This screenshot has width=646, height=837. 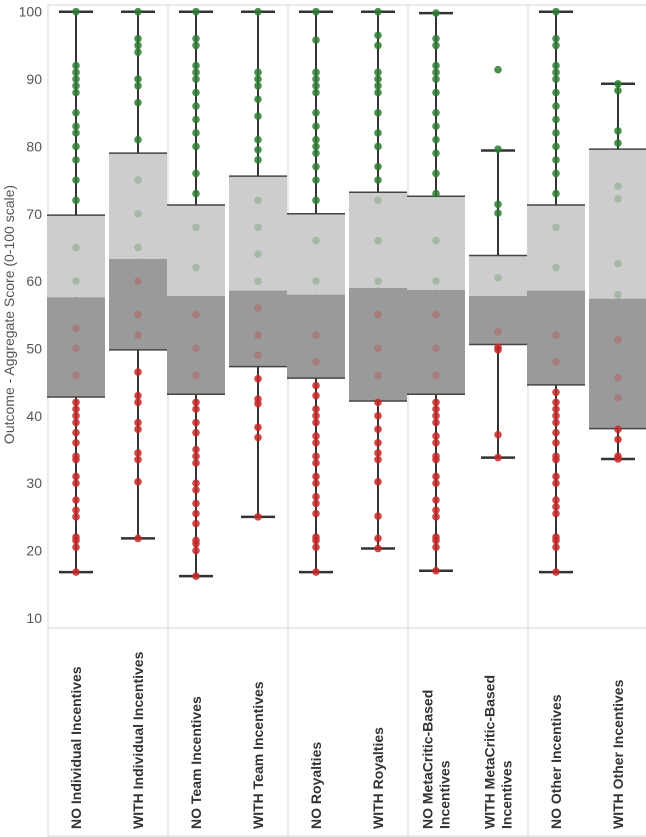 What do you see at coordinates (34, 146) in the screenshot?
I see `y-tick-label: 80` at bounding box center [34, 146].